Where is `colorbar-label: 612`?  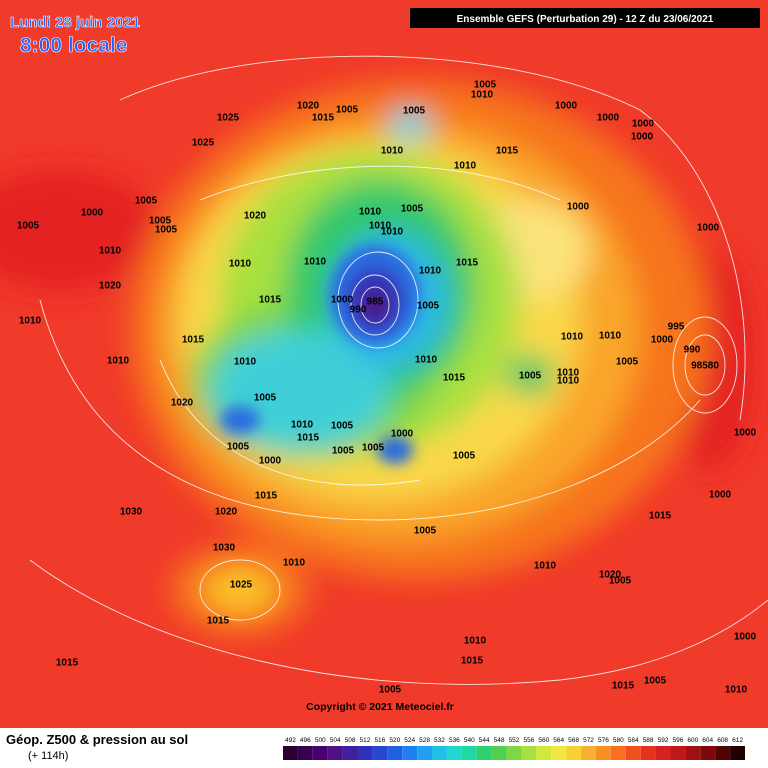
colorbar-label: 612 is located at coordinates (737, 740).